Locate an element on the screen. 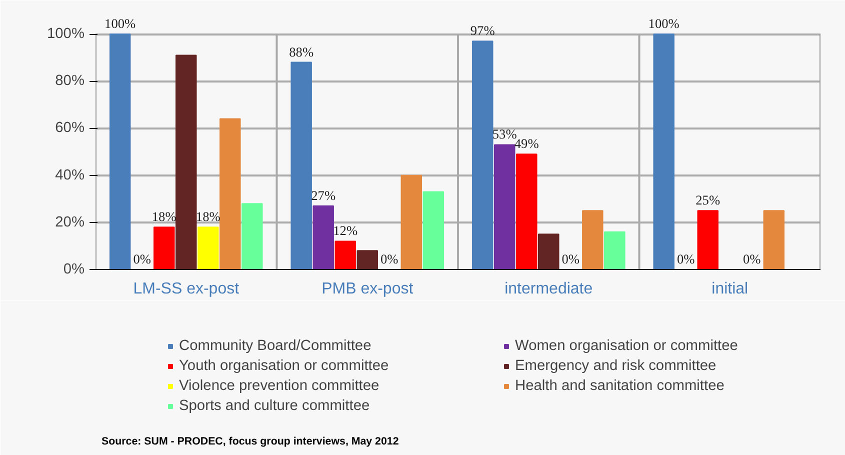 The image size is (845, 455). legend-label: Women organisation or committee is located at coordinates (627, 346).